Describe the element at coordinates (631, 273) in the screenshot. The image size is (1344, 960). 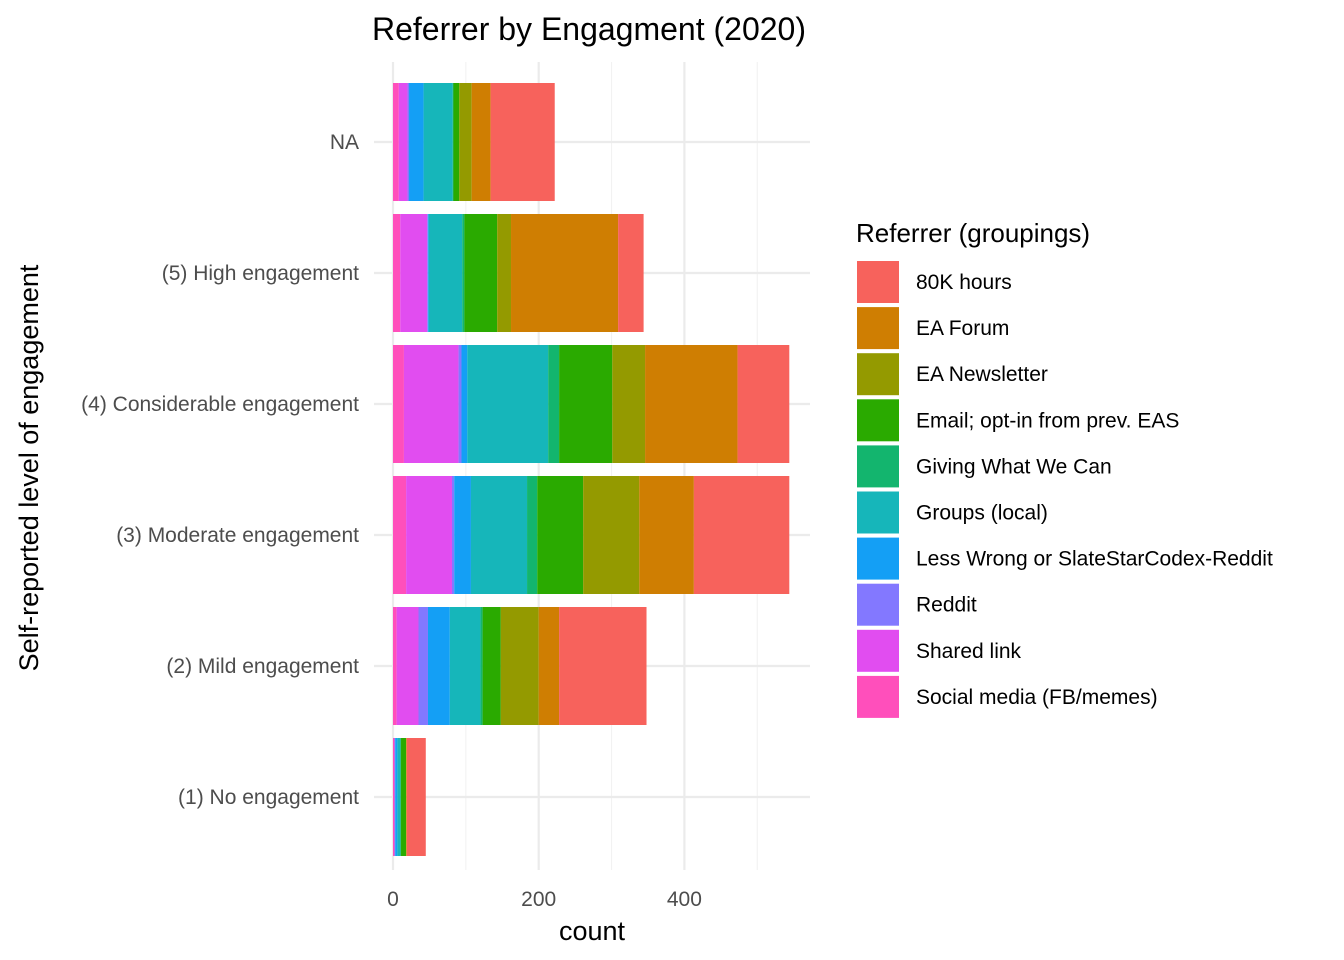
I see `bar-segment-4-9: (5) High engagement – 80K hours: 35` at that location.